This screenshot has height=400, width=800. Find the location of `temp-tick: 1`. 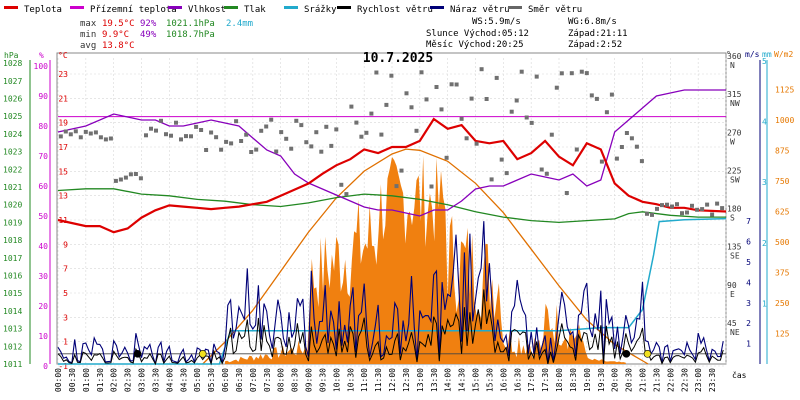

temp-tick: 1 is located at coordinates (65, 342).